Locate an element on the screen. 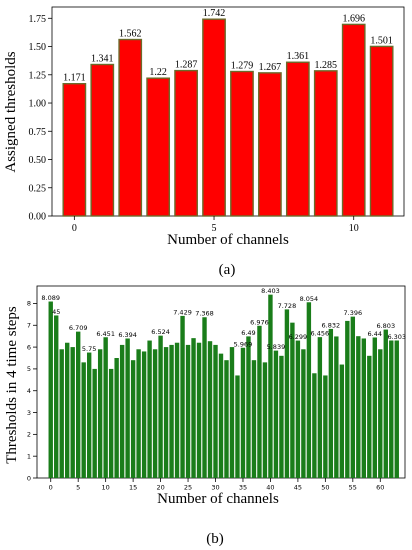  data-label-channel-20: 6.524 is located at coordinates (160, 332).